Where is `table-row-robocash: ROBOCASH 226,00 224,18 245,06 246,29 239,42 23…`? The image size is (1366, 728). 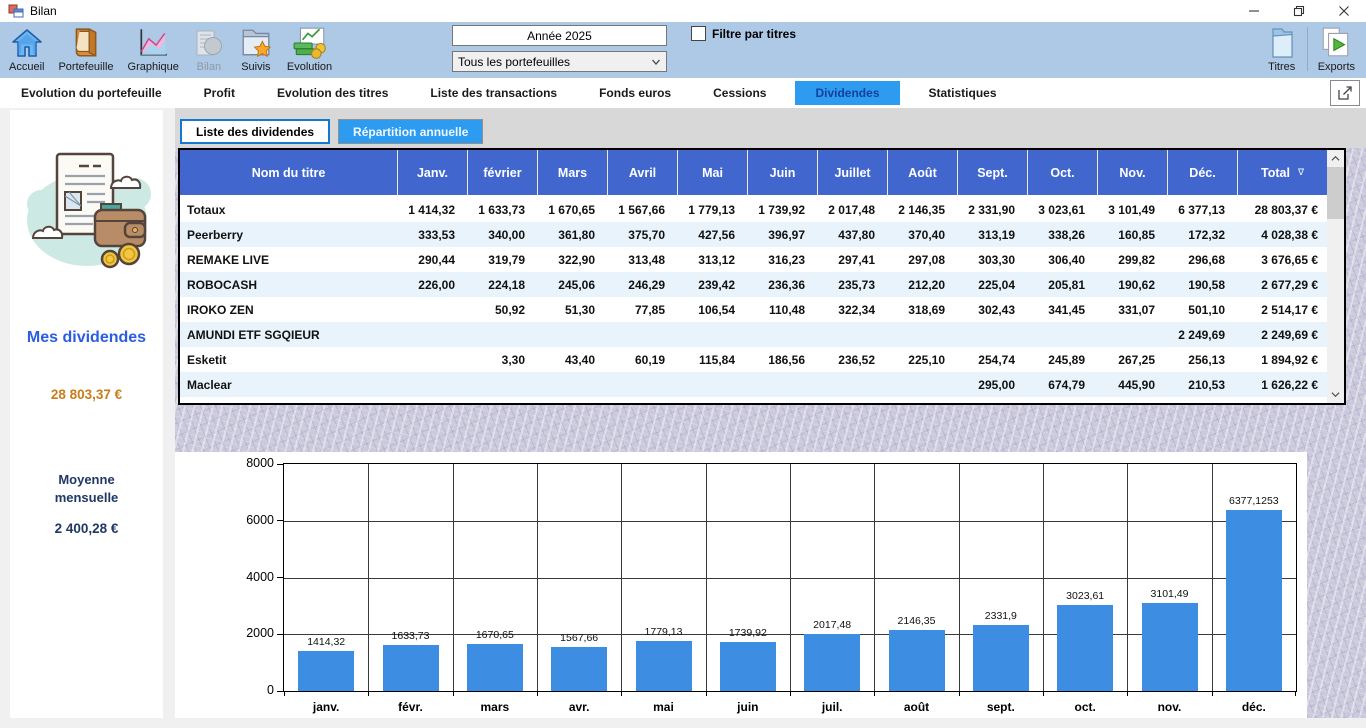 table-row-robocash: ROBOCASH 226,00 224,18 245,06 246,29 239,42 23… is located at coordinates (762, 284).